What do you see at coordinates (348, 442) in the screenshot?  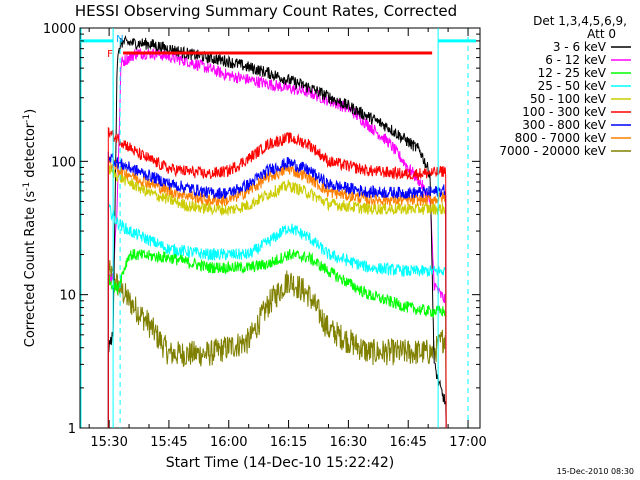 I see `x-tick-label: 16:30` at bounding box center [348, 442].